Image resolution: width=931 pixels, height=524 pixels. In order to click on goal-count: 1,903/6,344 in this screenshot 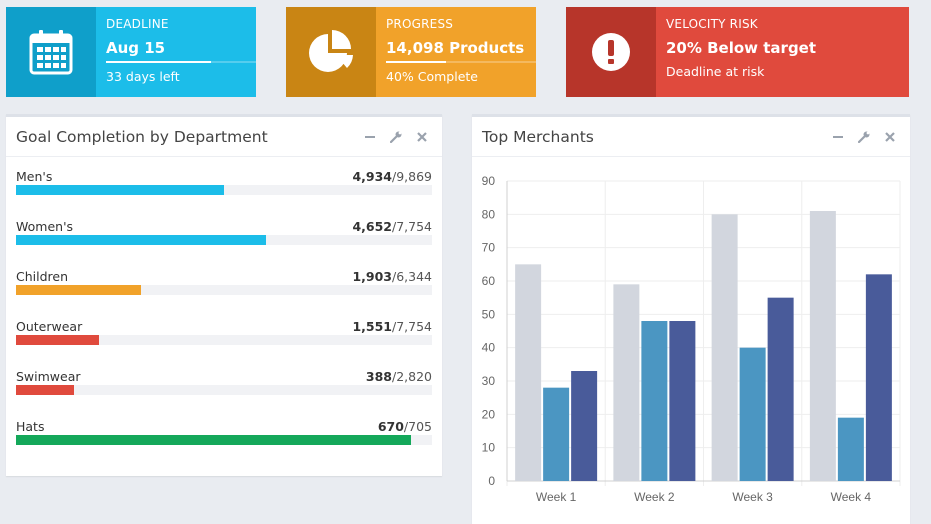, I will do `click(392, 276)`.